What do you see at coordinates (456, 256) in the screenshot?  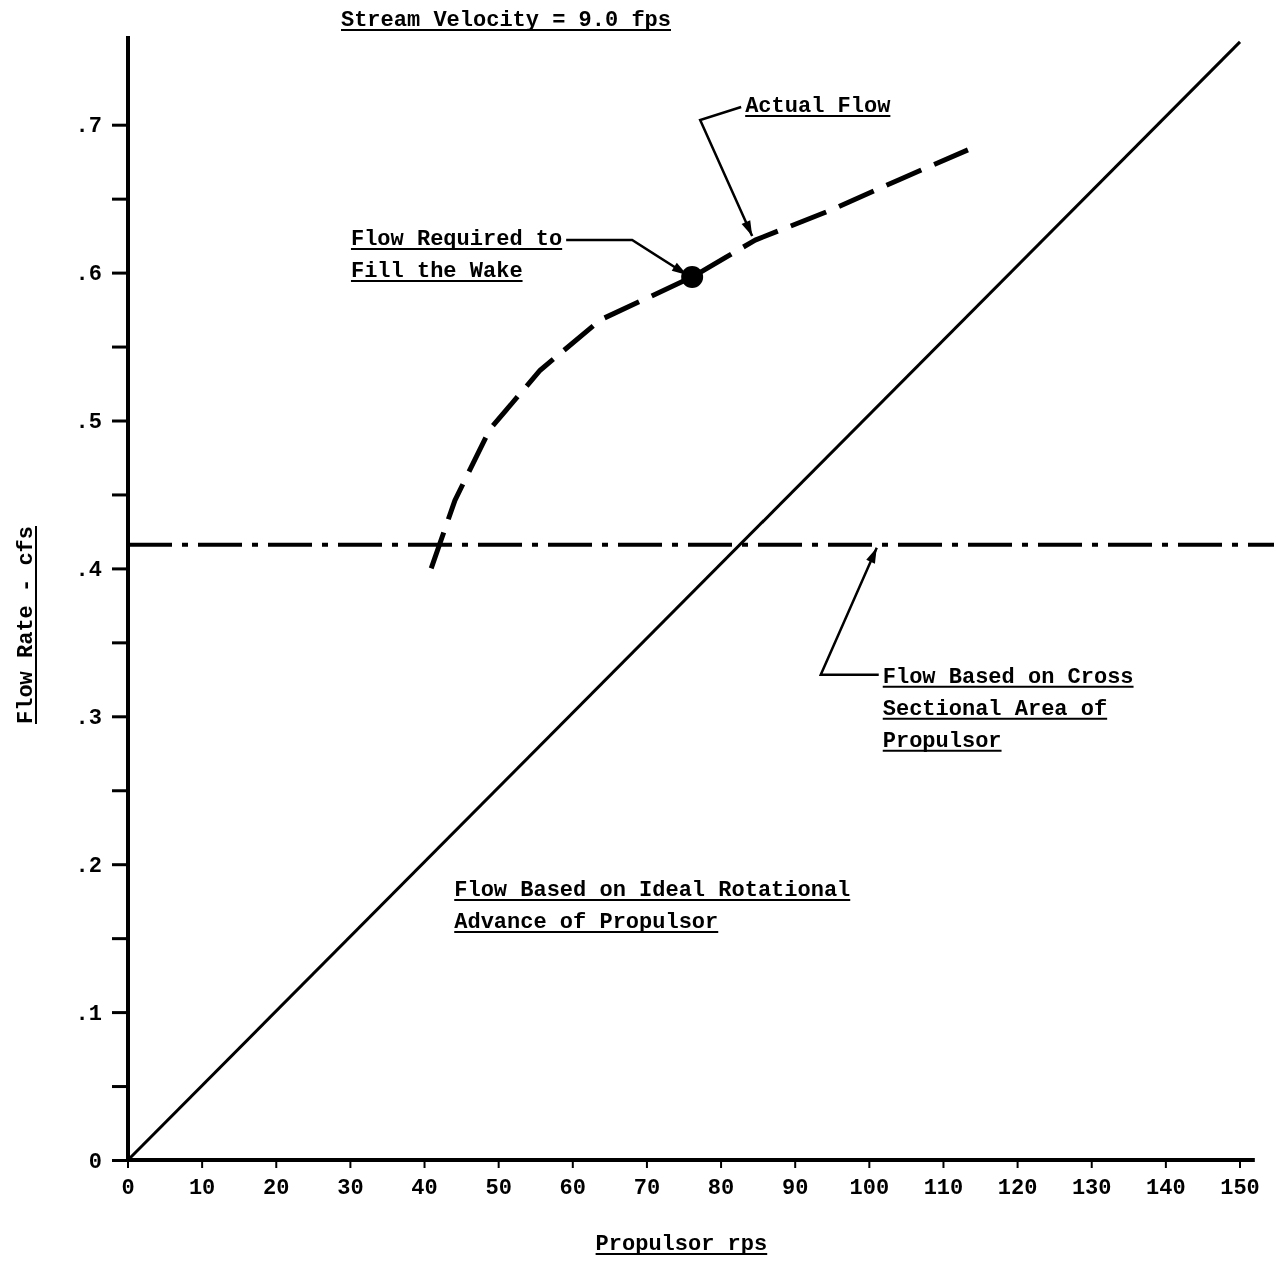 I see `annotation: Flow Required to Fill the Wake` at bounding box center [456, 256].